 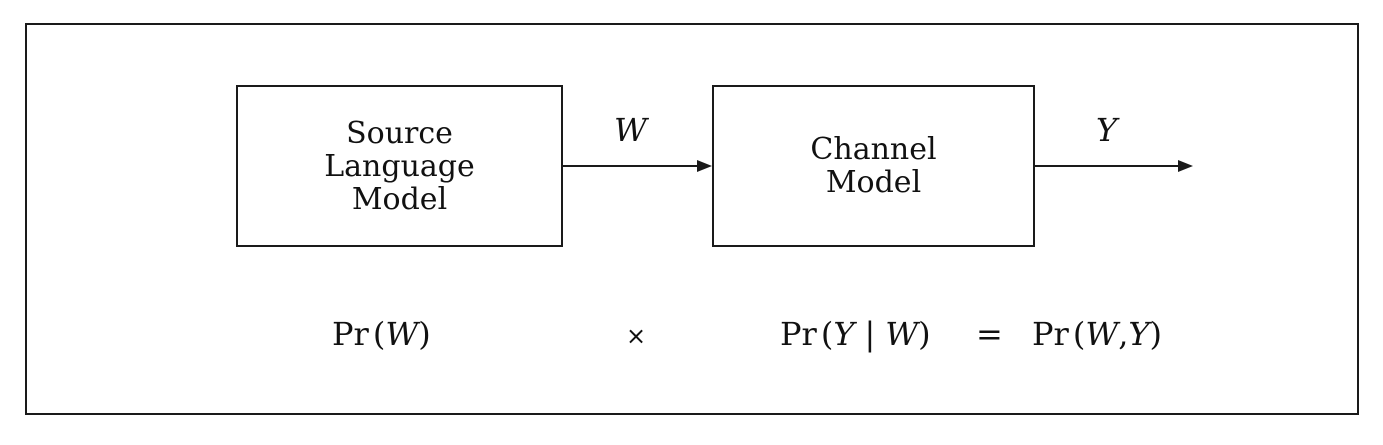 What do you see at coordinates (1155, 334) in the screenshot?
I see `formula-joint-close: )` at bounding box center [1155, 334].